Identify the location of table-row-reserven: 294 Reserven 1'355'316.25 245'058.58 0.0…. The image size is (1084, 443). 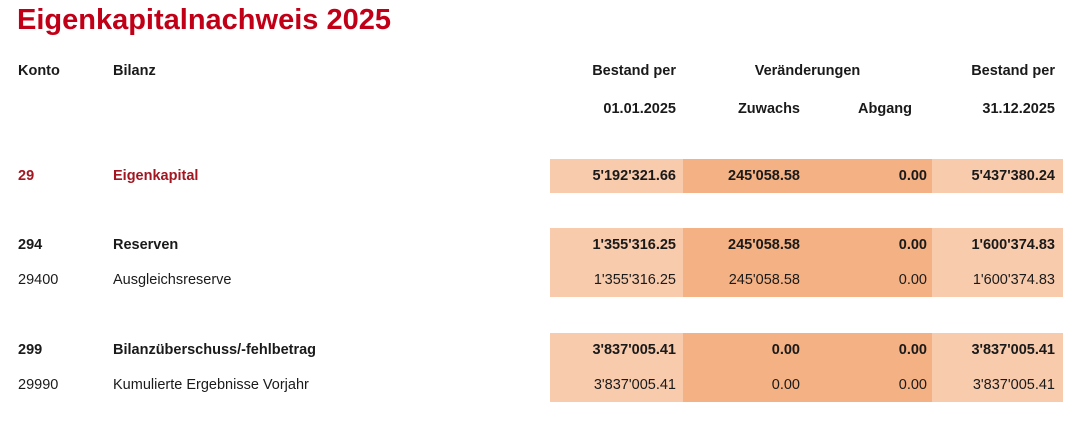
(542, 245).